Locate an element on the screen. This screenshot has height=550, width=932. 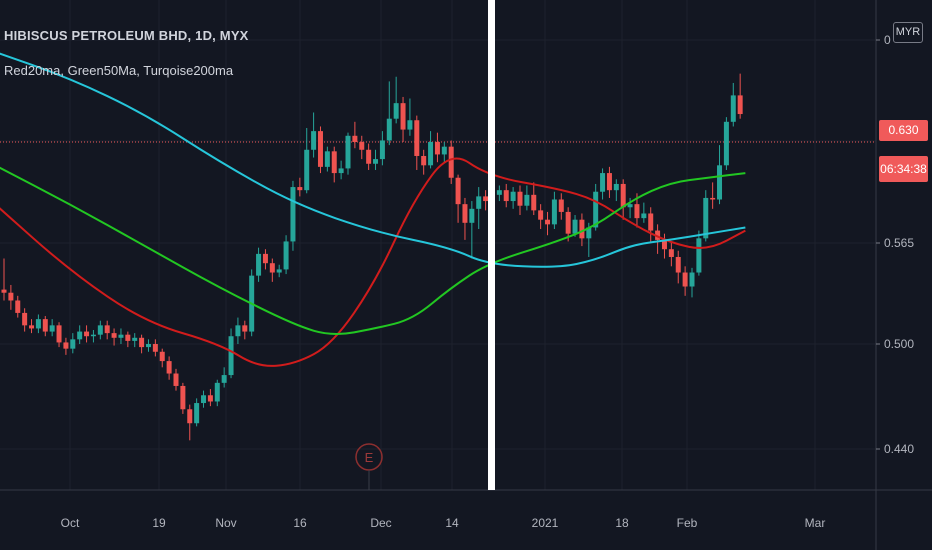
y-tick-label: 0 is located at coordinates (887, 40).